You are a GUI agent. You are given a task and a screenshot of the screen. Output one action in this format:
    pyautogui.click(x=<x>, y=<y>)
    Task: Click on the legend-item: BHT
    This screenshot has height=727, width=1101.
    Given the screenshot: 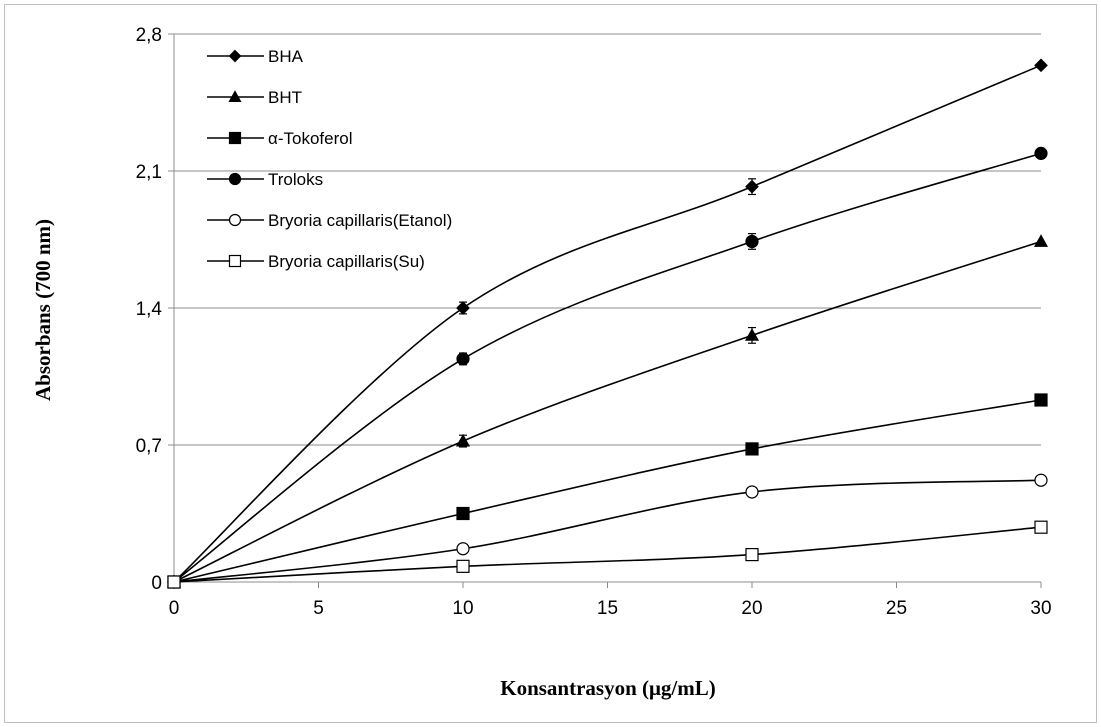 What is the action you would take?
    pyautogui.click(x=254, y=97)
    